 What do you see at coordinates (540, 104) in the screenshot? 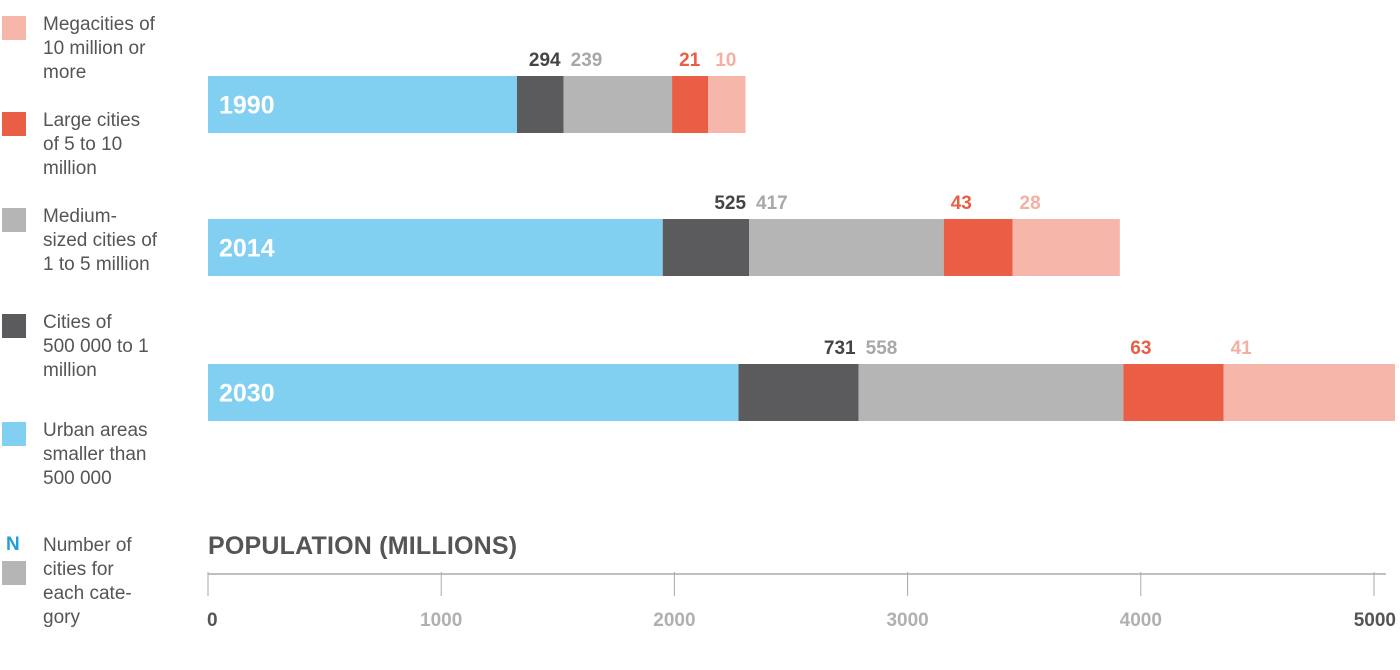
I see `bar-segment-small-1990` at bounding box center [540, 104].